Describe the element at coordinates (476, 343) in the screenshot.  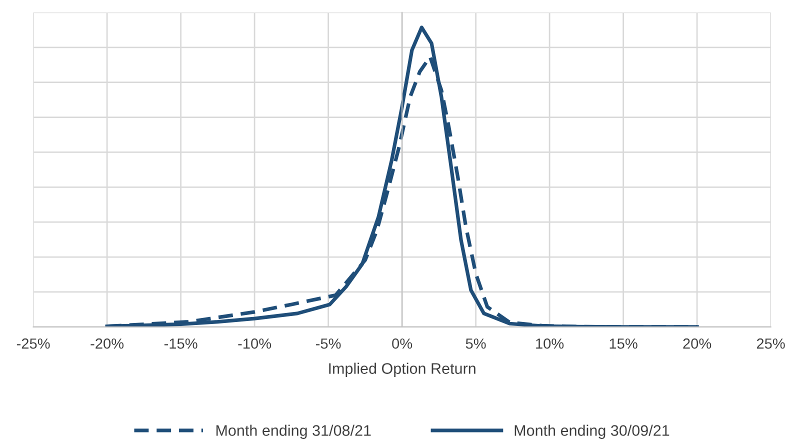
I see `x-tick-label: 5%` at that location.